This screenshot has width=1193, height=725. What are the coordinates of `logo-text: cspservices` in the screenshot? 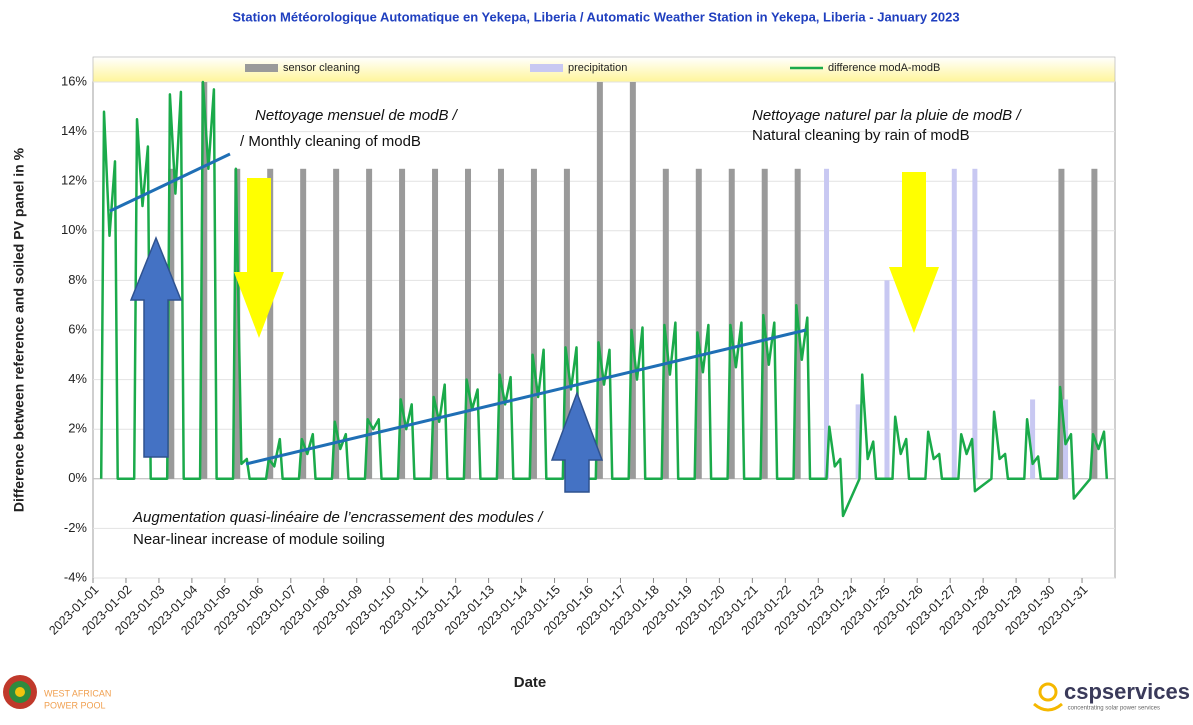 It's located at (1127, 691).